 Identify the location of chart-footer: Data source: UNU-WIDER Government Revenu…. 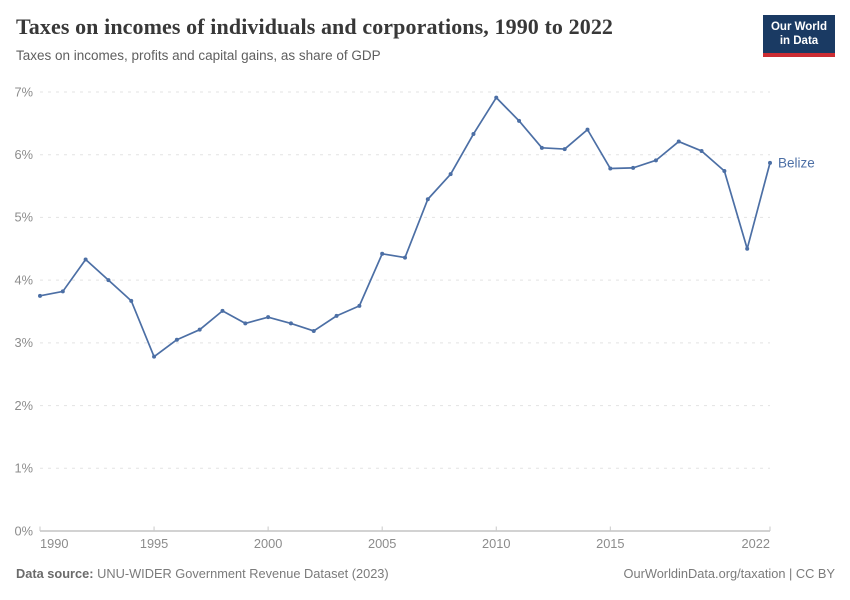
(425, 573).